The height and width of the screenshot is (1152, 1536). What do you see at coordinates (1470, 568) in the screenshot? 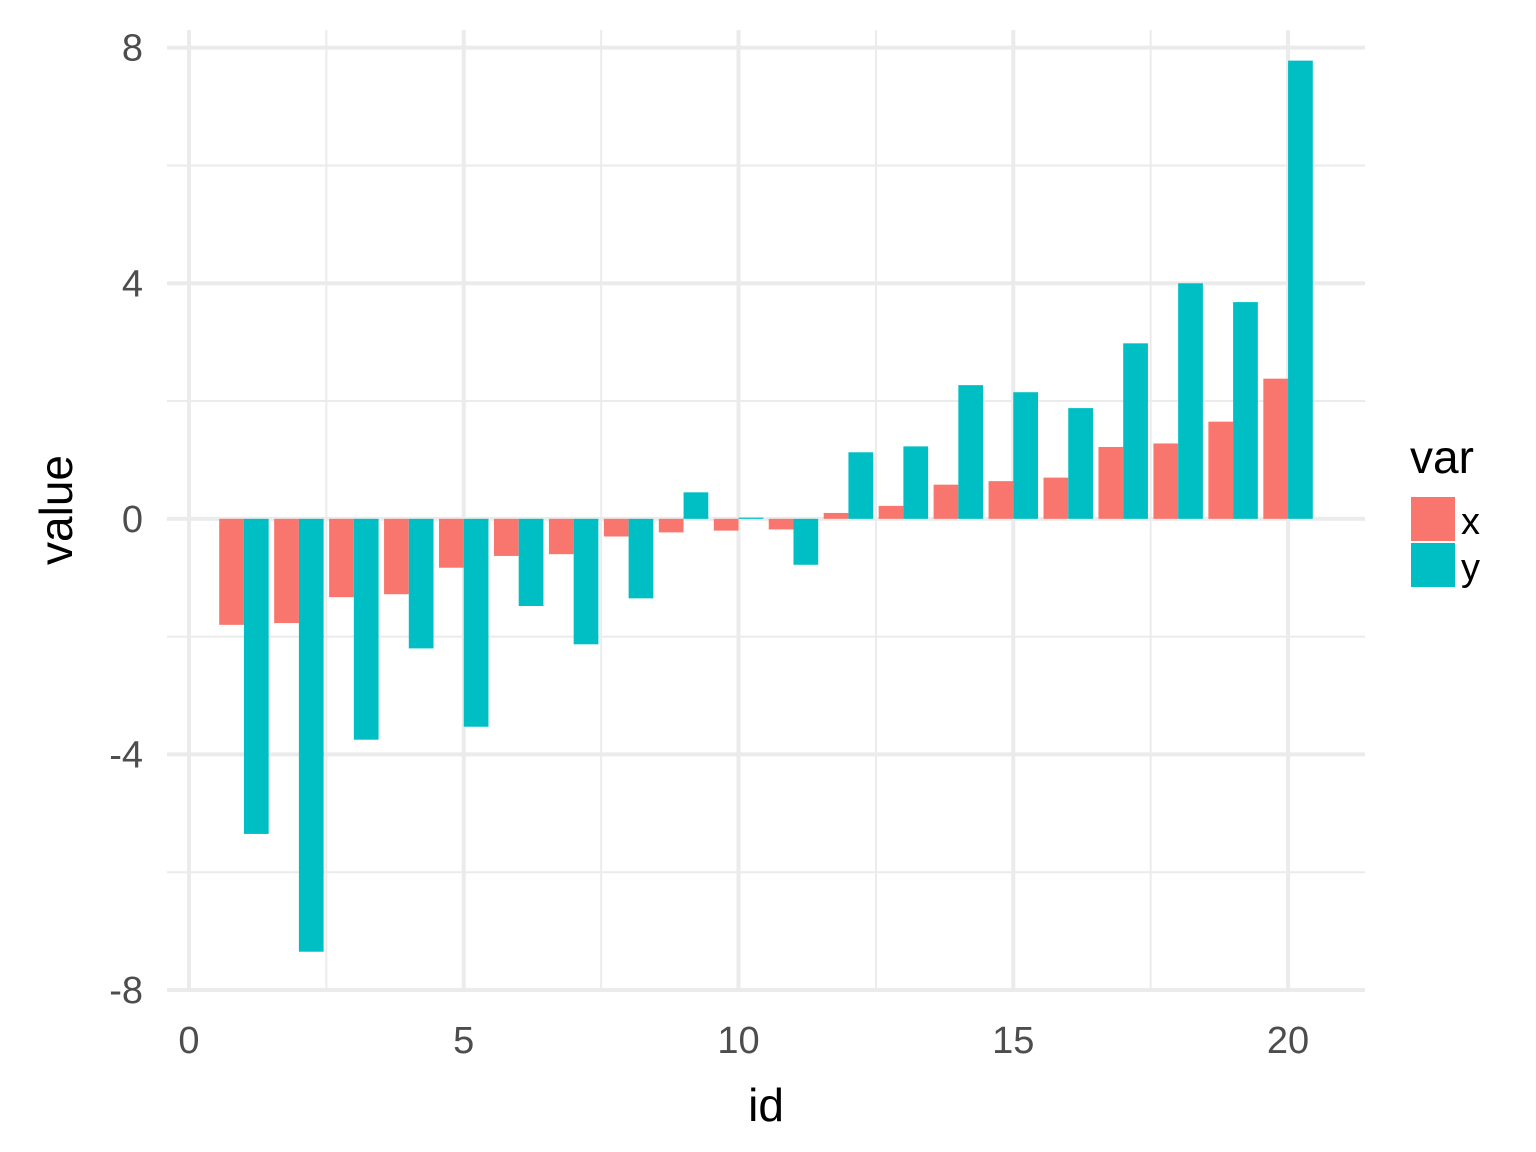
I see `legend-label-y: y` at bounding box center [1470, 568].